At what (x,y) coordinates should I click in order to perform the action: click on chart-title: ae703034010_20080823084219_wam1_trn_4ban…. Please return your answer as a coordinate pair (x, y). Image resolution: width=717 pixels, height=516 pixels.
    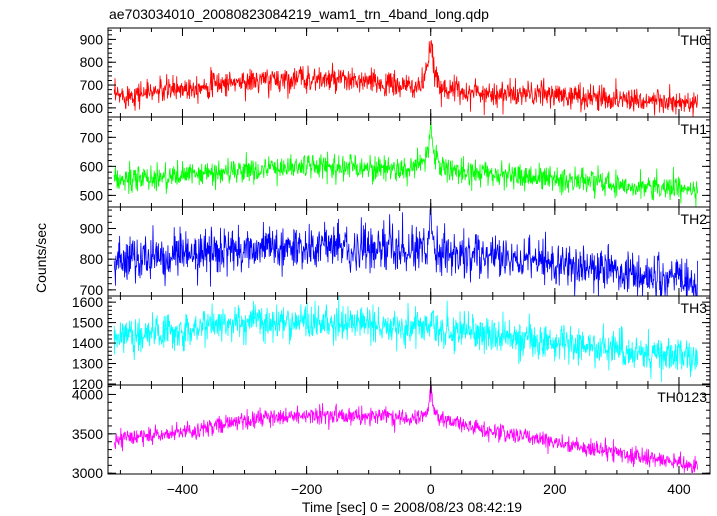
    Looking at the image, I should click on (299, 14).